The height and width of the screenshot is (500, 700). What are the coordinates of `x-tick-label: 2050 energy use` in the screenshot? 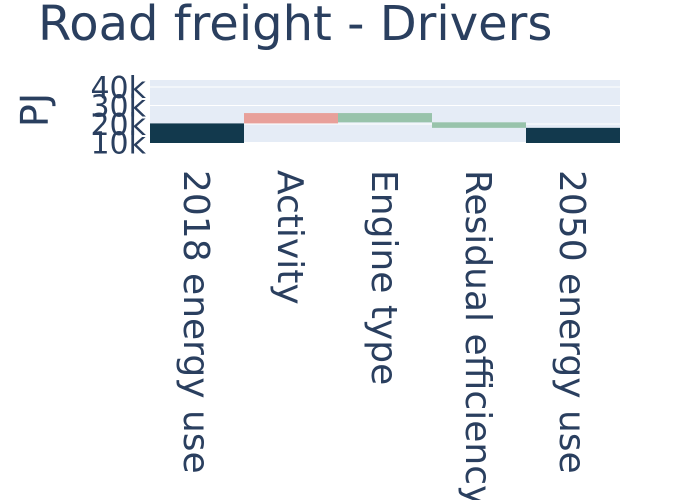 It's located at (571, 322).